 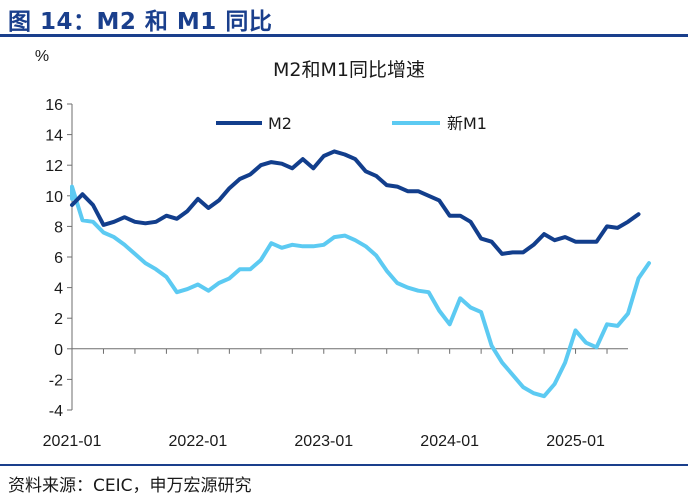 What do you see at coordinates (349, 70) in the screenshot?
I see `chart-title: M2和M1同比增速` at bounding box center [349, 70].